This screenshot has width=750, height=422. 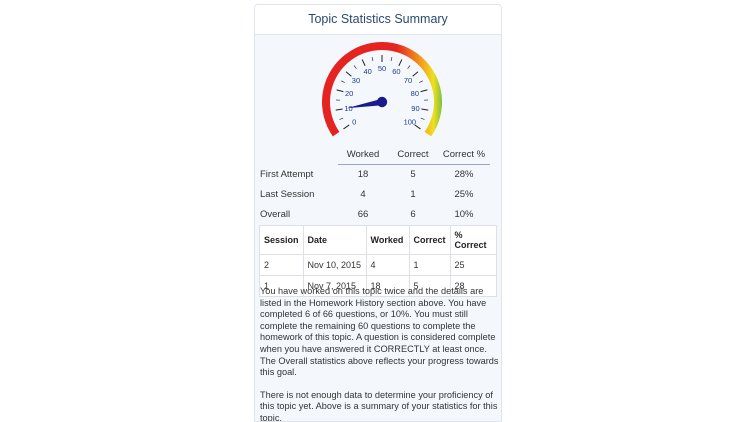 I want to click on gauge-needle-pointer, so click(x=364, y=103).